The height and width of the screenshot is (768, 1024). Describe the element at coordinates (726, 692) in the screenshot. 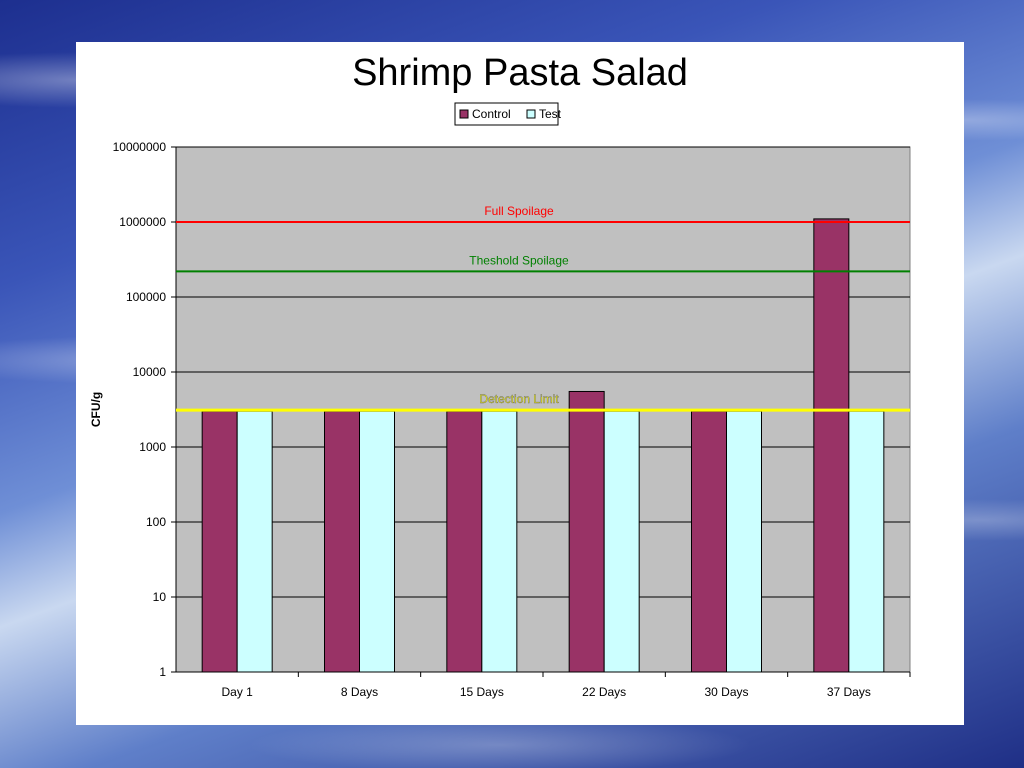

I see `x-tick-label: 30 Days` at that location.